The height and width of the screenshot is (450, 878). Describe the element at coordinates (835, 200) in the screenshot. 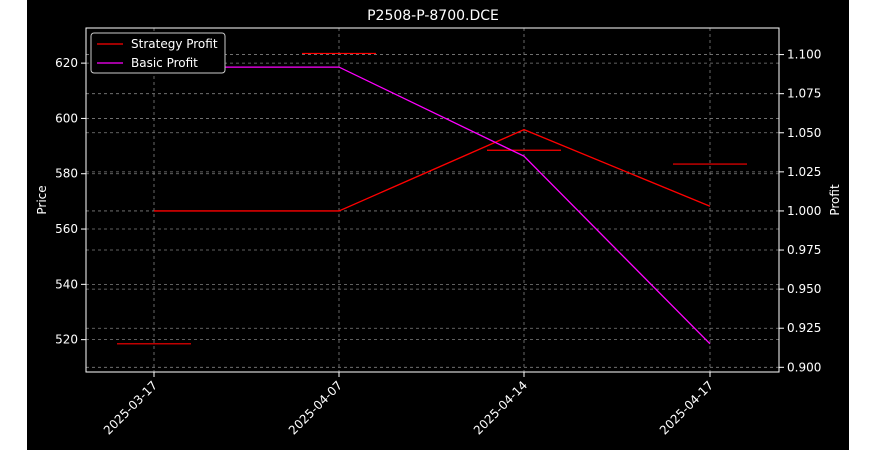

I see `y2-axis-label: Profit` at that location.